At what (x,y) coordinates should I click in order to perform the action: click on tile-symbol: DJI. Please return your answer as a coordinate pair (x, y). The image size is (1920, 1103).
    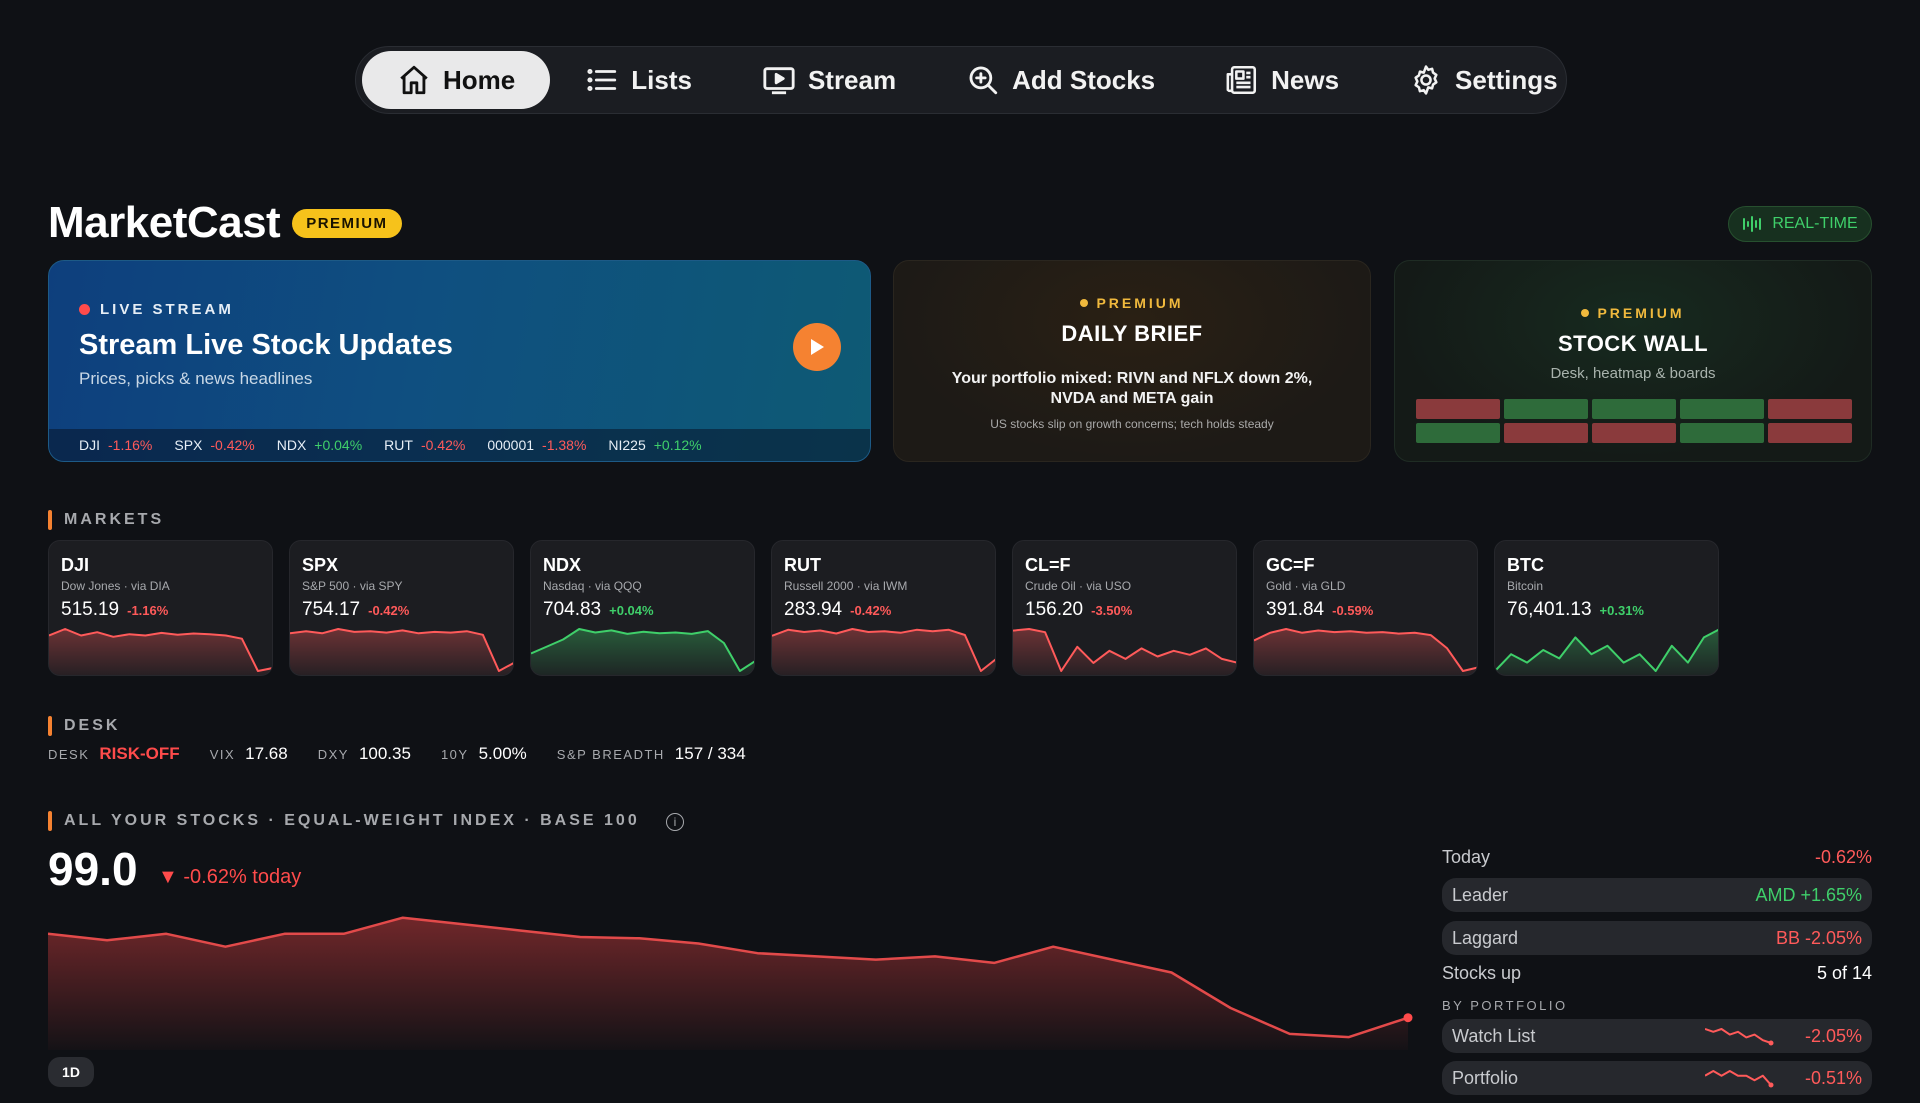
    Looking at the image, I should click on (75, 565).